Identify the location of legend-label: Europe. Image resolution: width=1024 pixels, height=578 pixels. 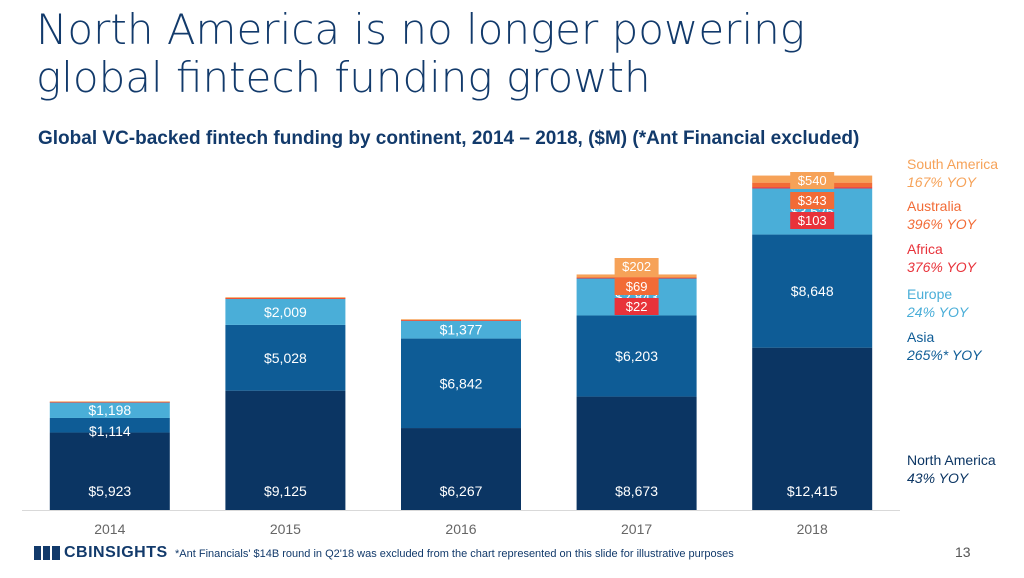
(930, 294).